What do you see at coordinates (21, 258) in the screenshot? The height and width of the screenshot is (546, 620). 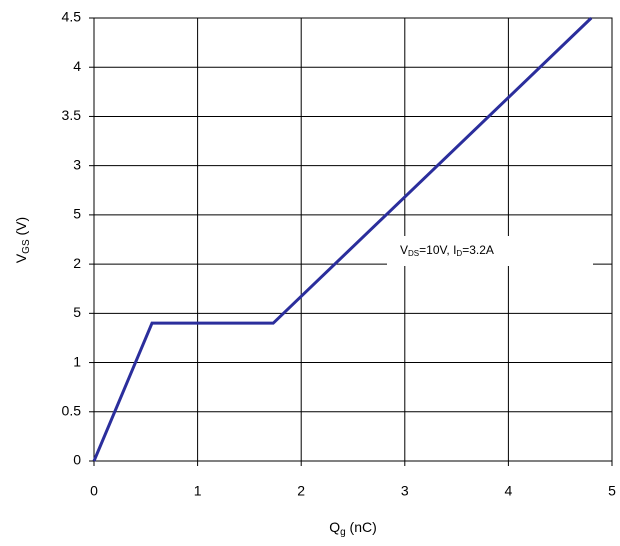 I see `y-label-part: V` at bounding box center [21, 258].